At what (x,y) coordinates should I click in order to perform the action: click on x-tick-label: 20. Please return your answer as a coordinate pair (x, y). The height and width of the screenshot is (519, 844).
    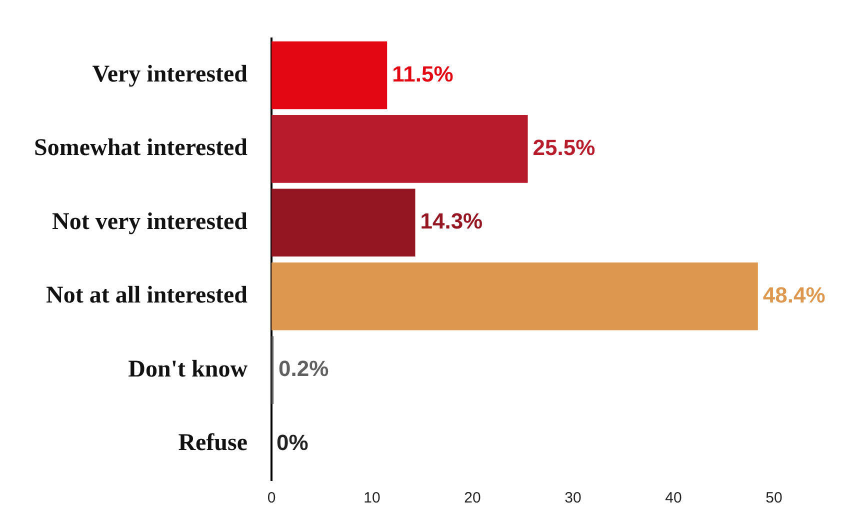
    Looking at the image, I should click on (472, 498).